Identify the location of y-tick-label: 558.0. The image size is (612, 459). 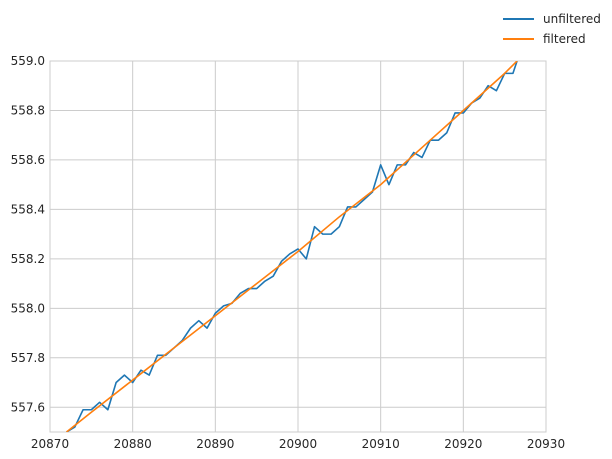
(28, 308).